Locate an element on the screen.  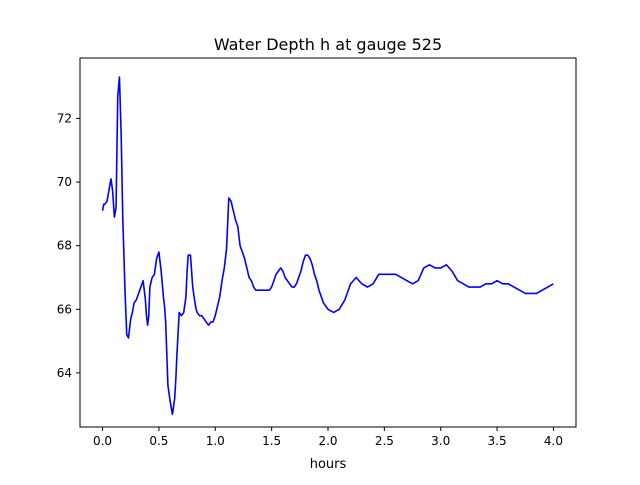
x-tick-label: 0.0 is located at coordinates (102, 441).